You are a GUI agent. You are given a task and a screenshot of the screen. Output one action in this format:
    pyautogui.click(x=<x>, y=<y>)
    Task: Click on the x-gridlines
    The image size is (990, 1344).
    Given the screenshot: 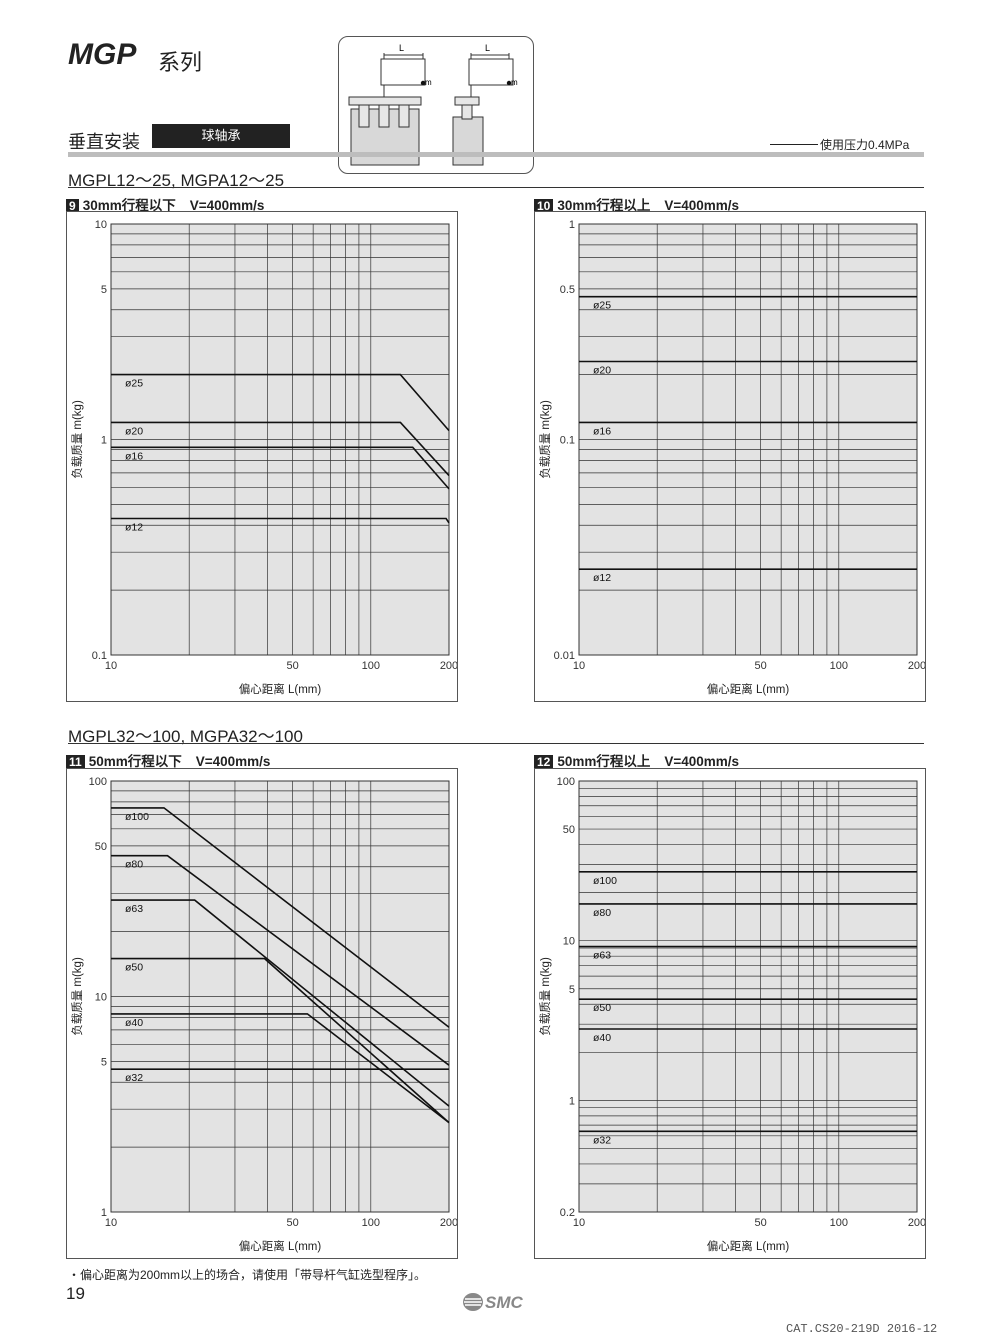 What is the action you would take?
    pyautogui.click(x=748, y=996)
    